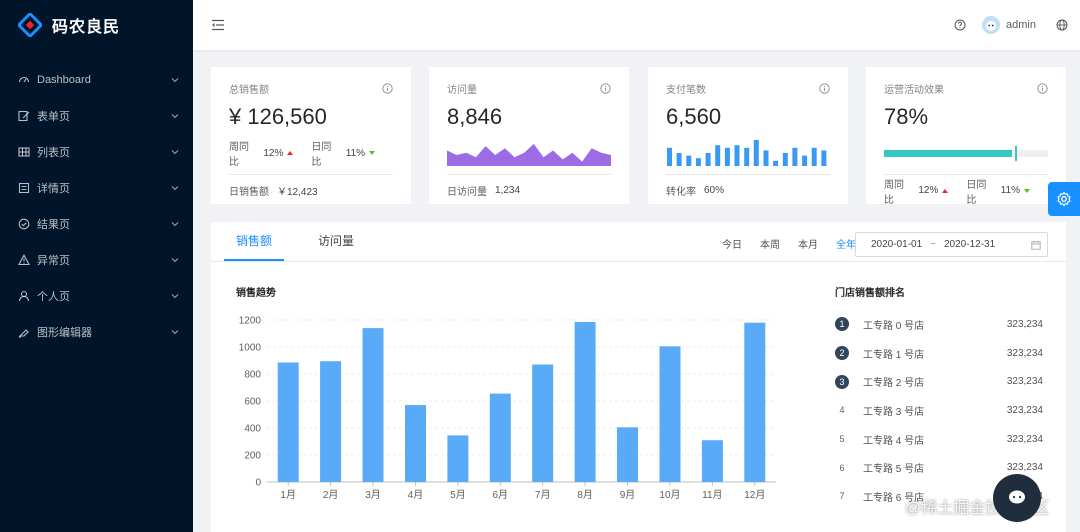 This screenshot has height=532, width=1080. I want to click on rank-number: 1, so click(842, 324).